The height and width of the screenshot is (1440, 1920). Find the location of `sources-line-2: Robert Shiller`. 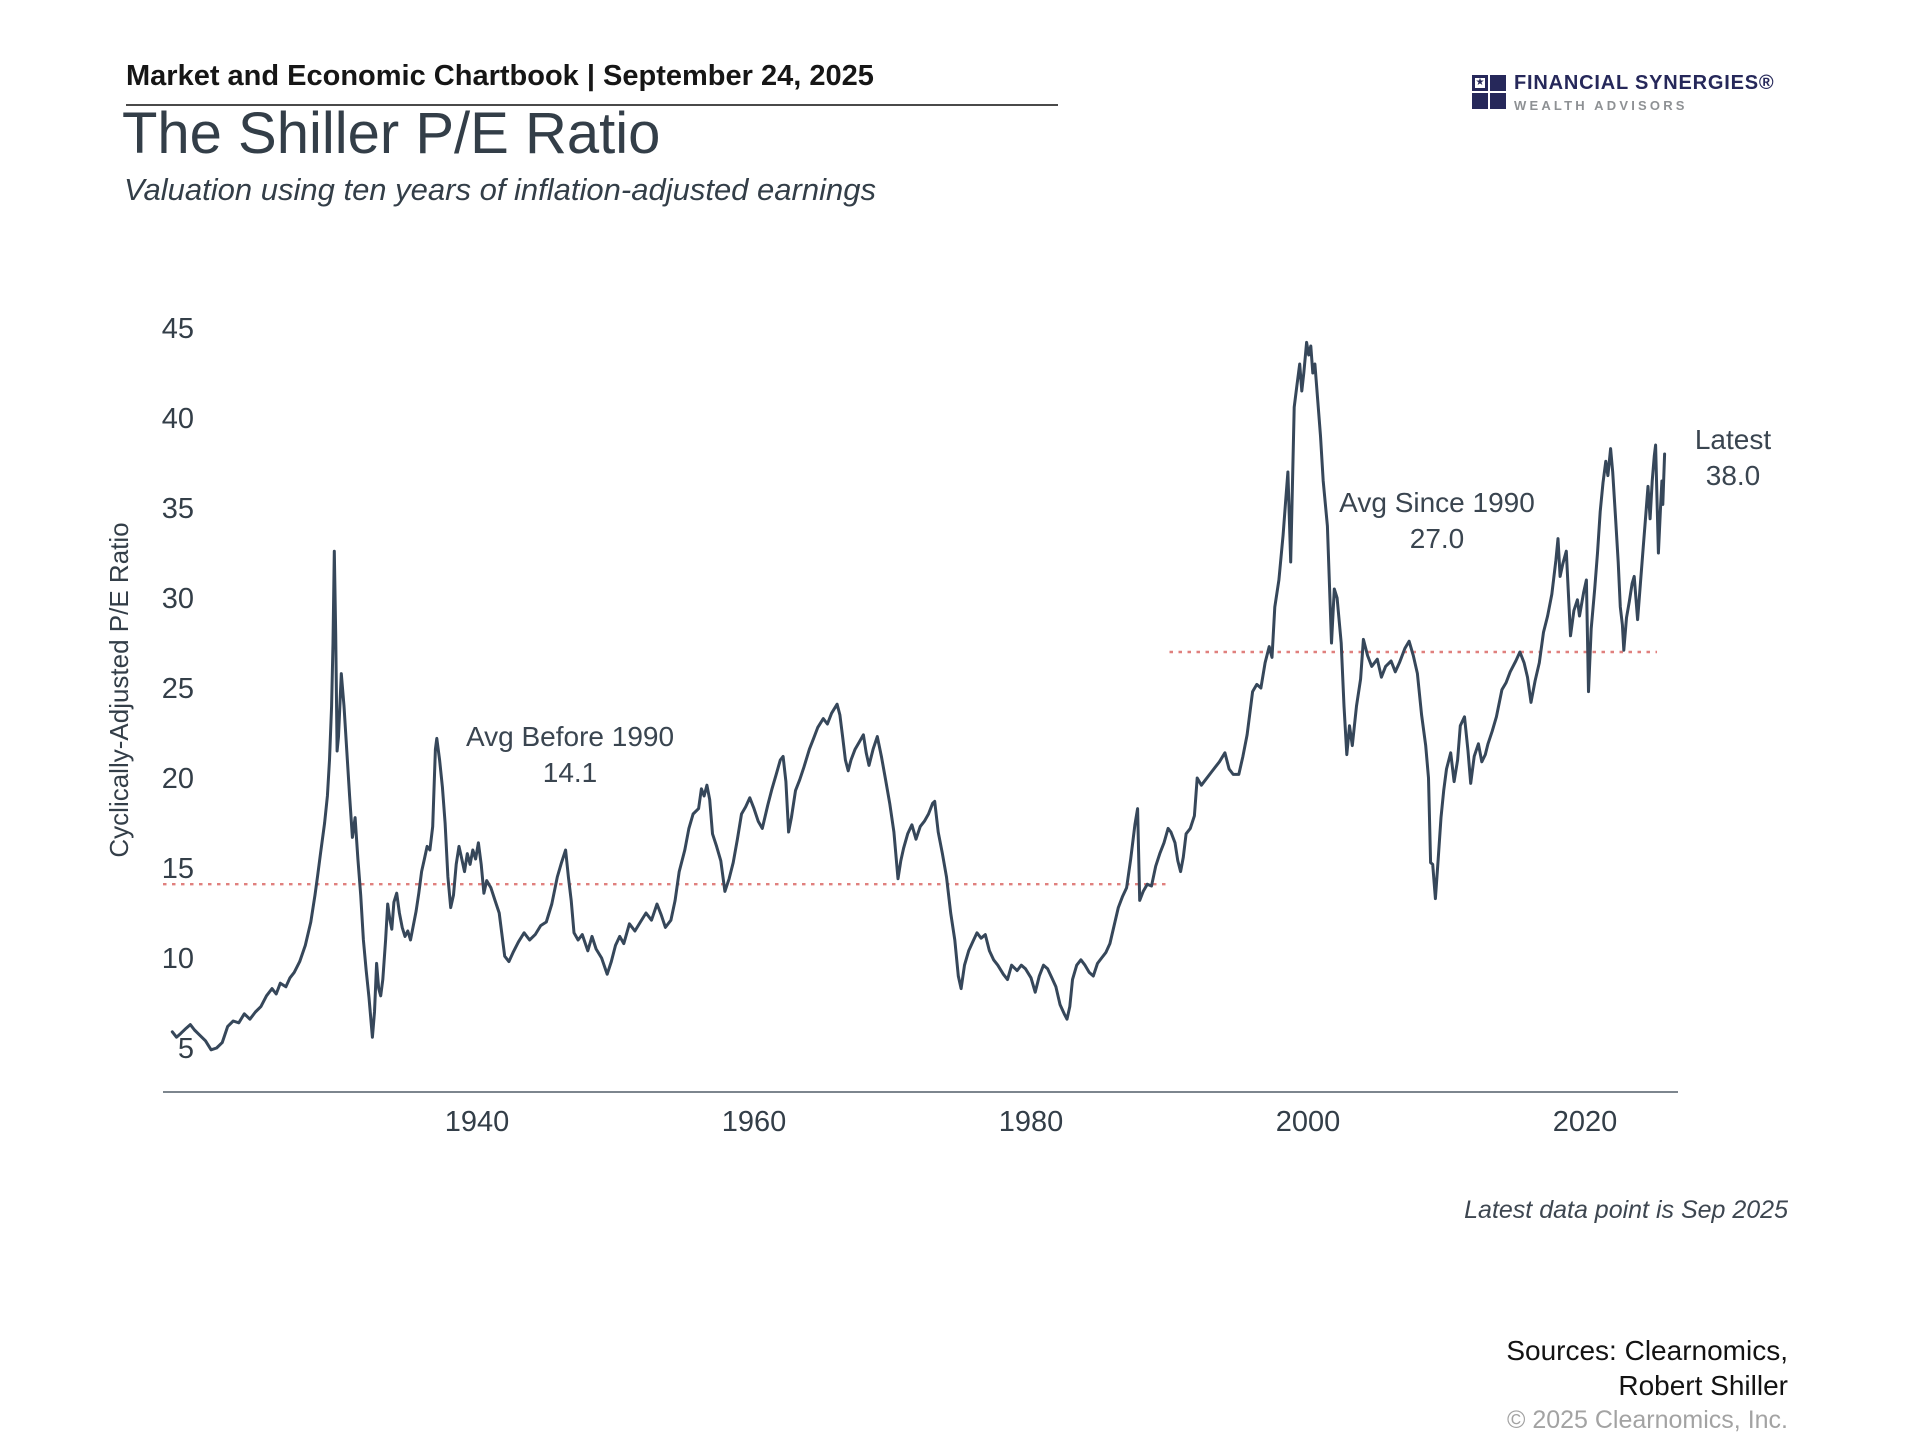

sources-line-2: Robert Shiller is located at coordinates (1703, 1385).